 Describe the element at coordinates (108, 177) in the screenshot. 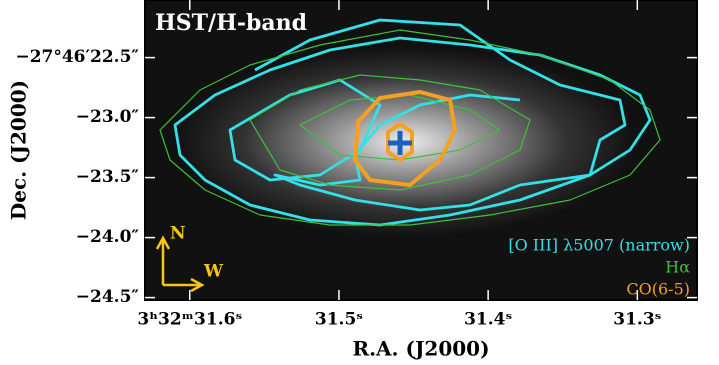

I see `y-tick-label: −23.5″` at that location.